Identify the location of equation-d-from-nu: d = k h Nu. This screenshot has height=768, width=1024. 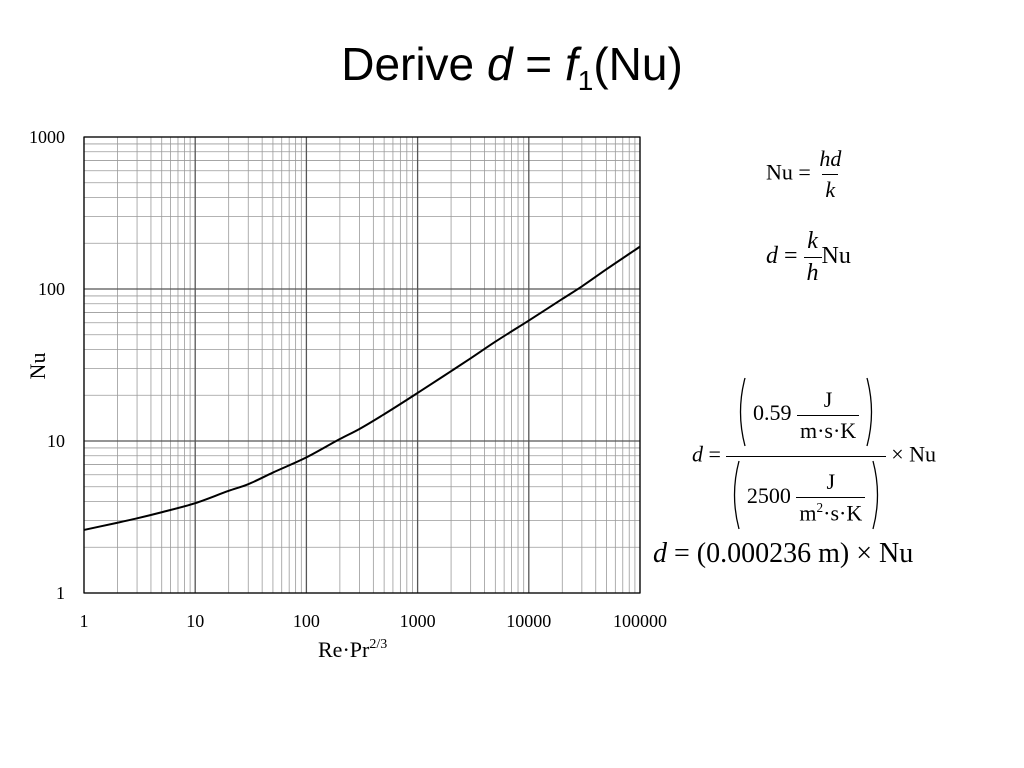
(808, 257).